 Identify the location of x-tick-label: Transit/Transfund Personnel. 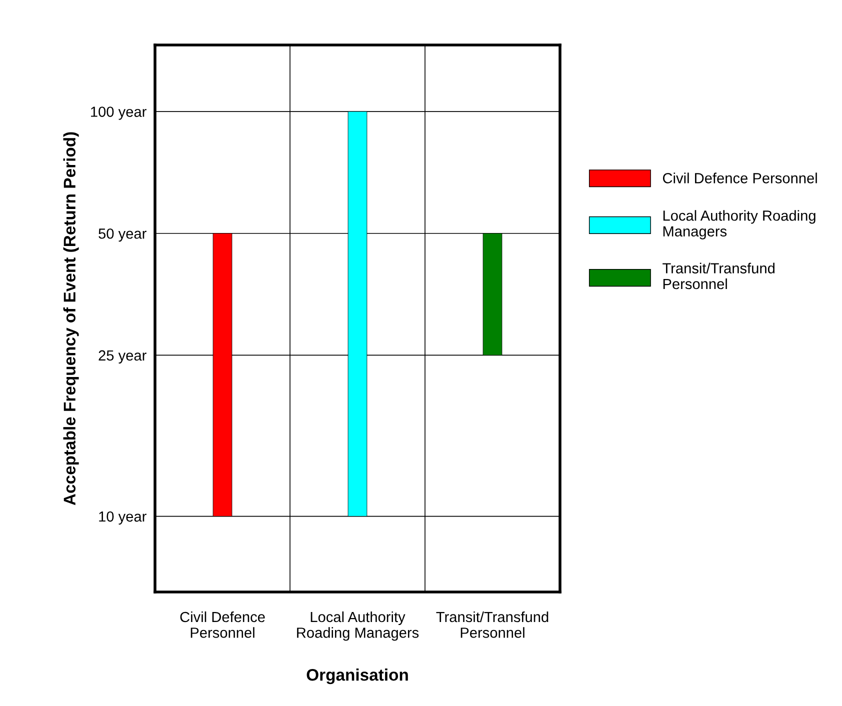
(492, 624).